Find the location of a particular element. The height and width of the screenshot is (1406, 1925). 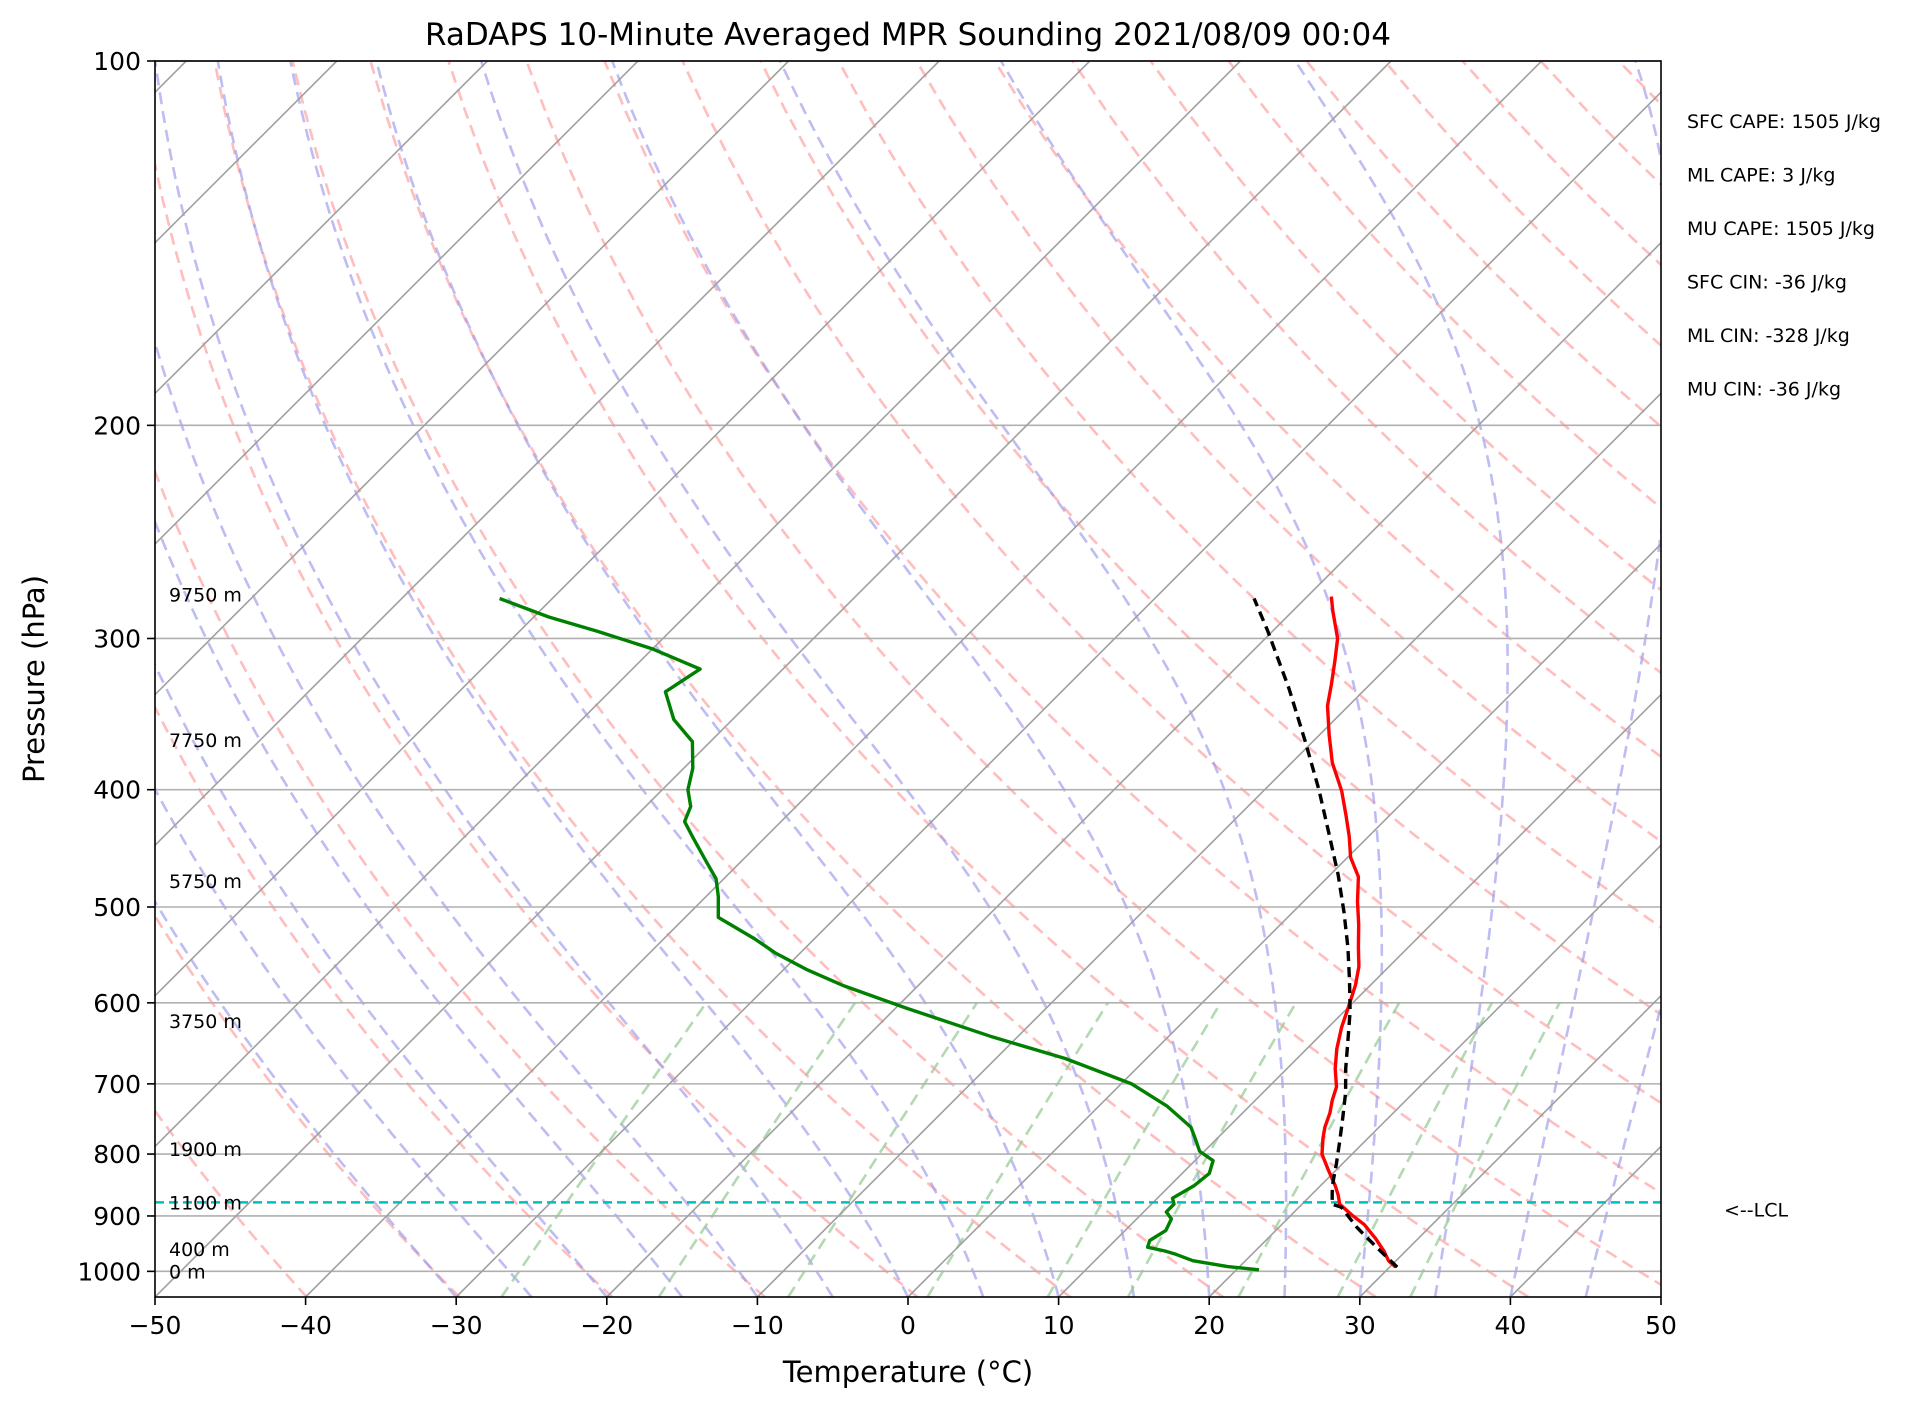

stat-line: MU CAPE: 1505 J/kg is located at coordinates (1781, 229).